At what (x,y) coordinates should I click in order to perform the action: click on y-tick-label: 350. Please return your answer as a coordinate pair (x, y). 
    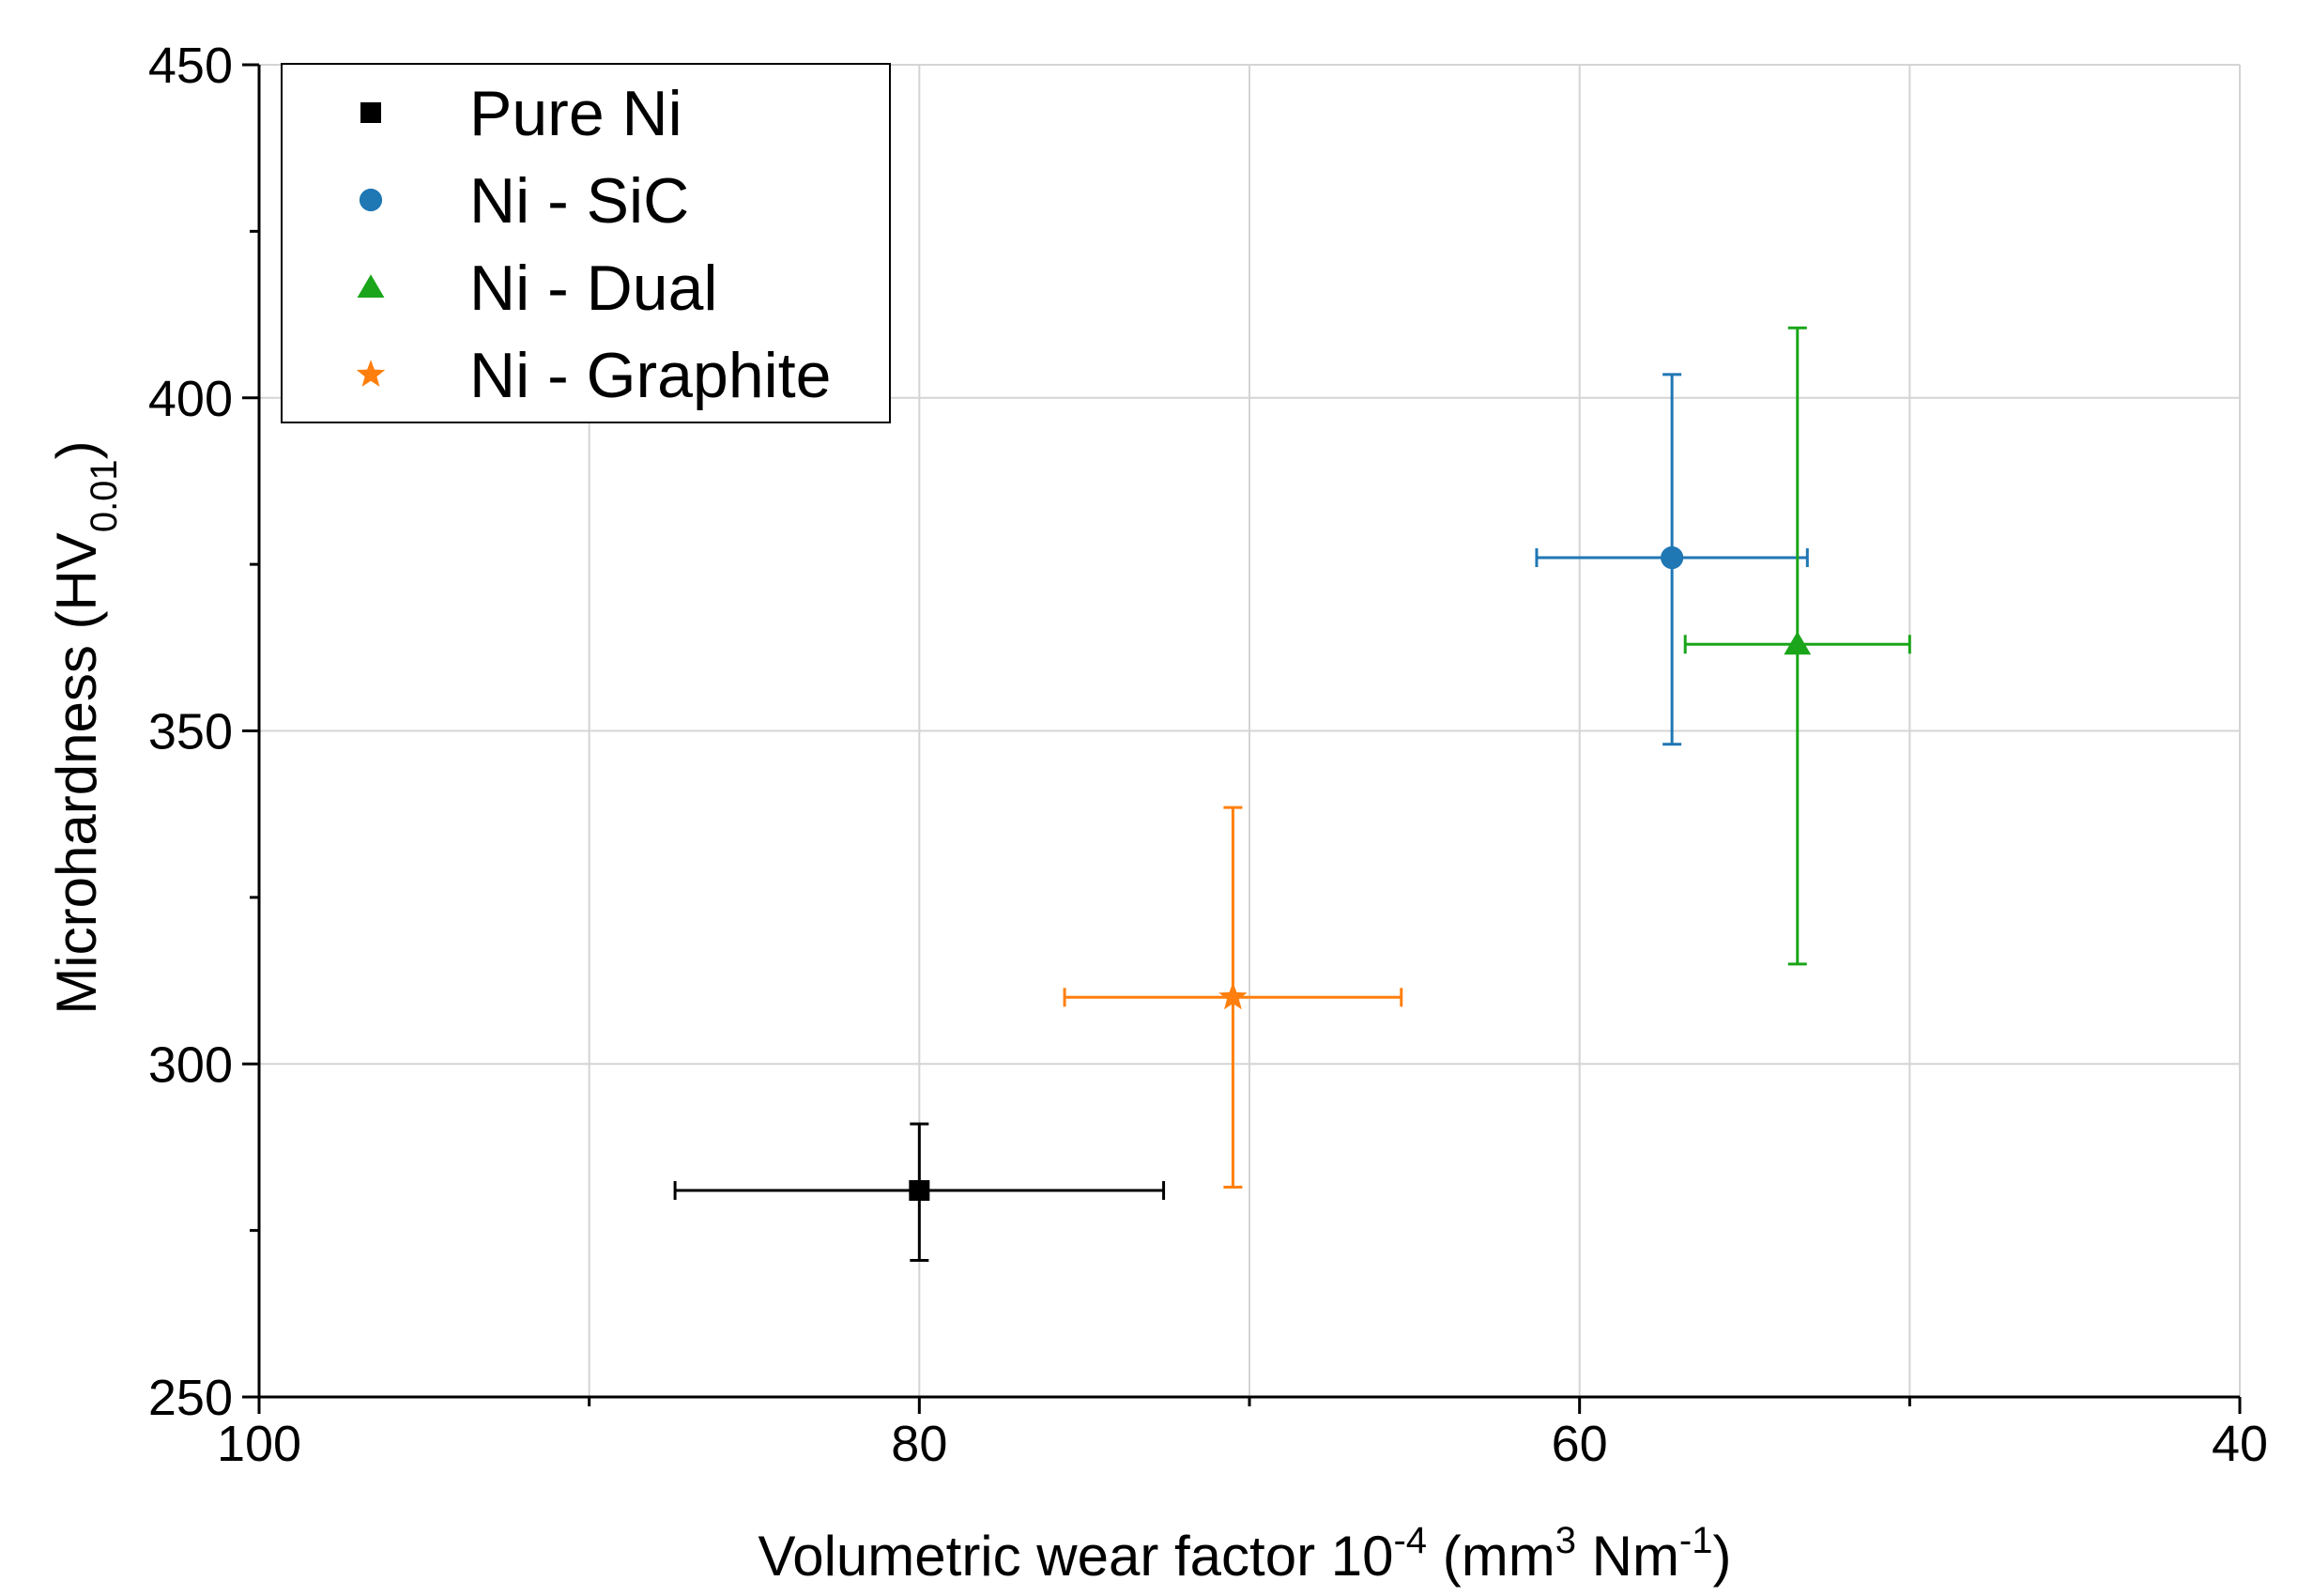
    Looking at the image, I should click on (190, 732).